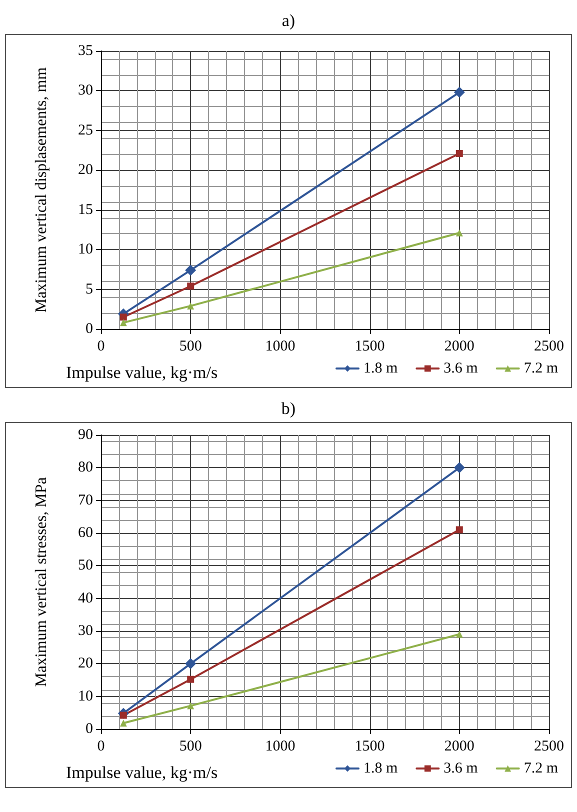 This screenshot has height=812, width=577. What do you see at coordinates (85, 566) in the screenshot?
I see `y-tick-label: 50` at bounding box center [85, 566].